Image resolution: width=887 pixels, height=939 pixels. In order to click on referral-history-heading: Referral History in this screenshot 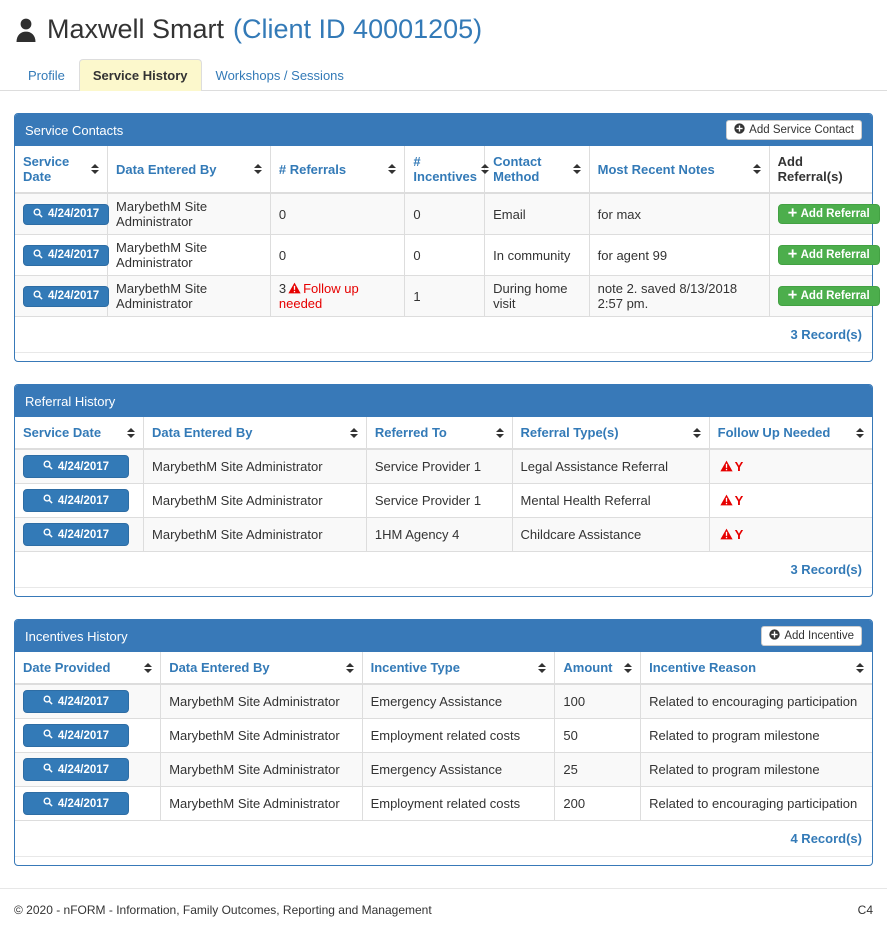, I will do `click(443, 401)`.